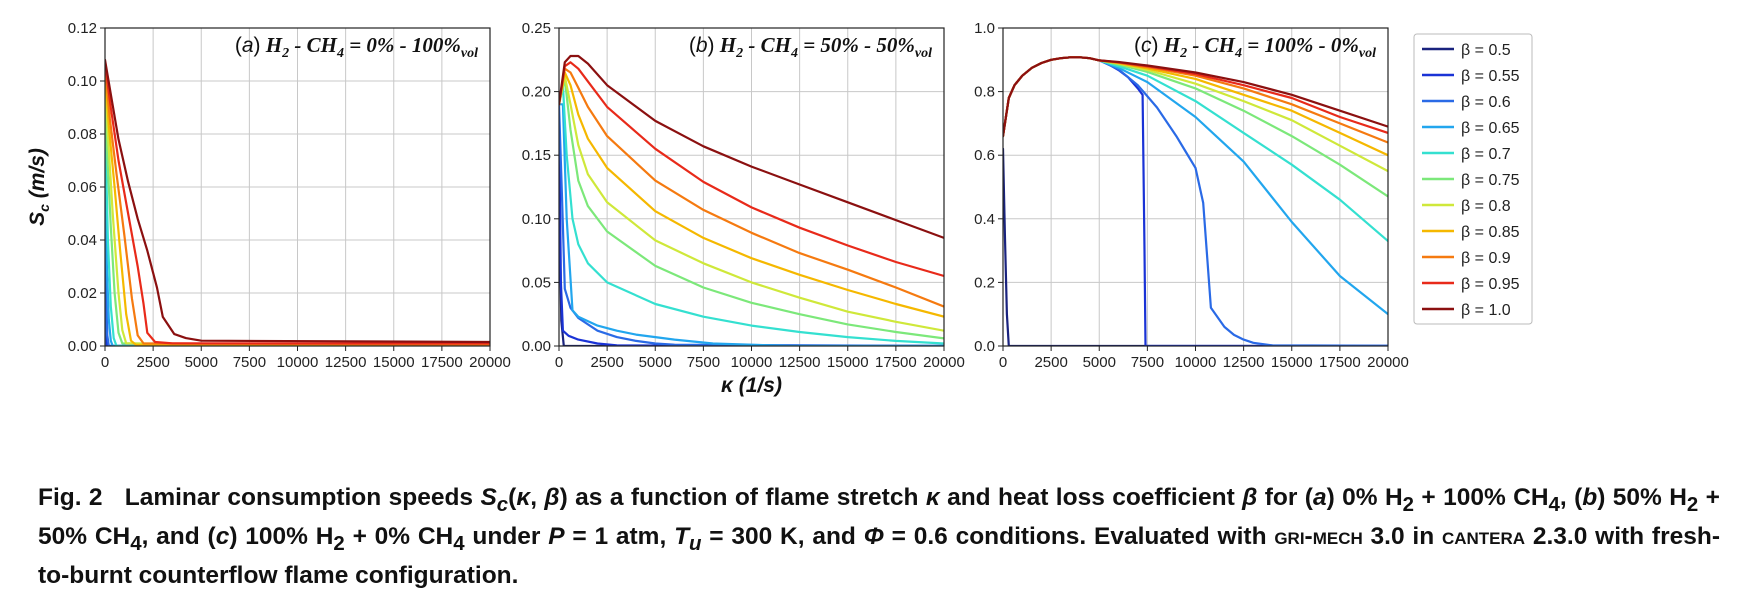 Image resolution: width=1758 pixels, height=612 pixels. I want to click on legend-label: β = 0.75, so click(1490, 180).